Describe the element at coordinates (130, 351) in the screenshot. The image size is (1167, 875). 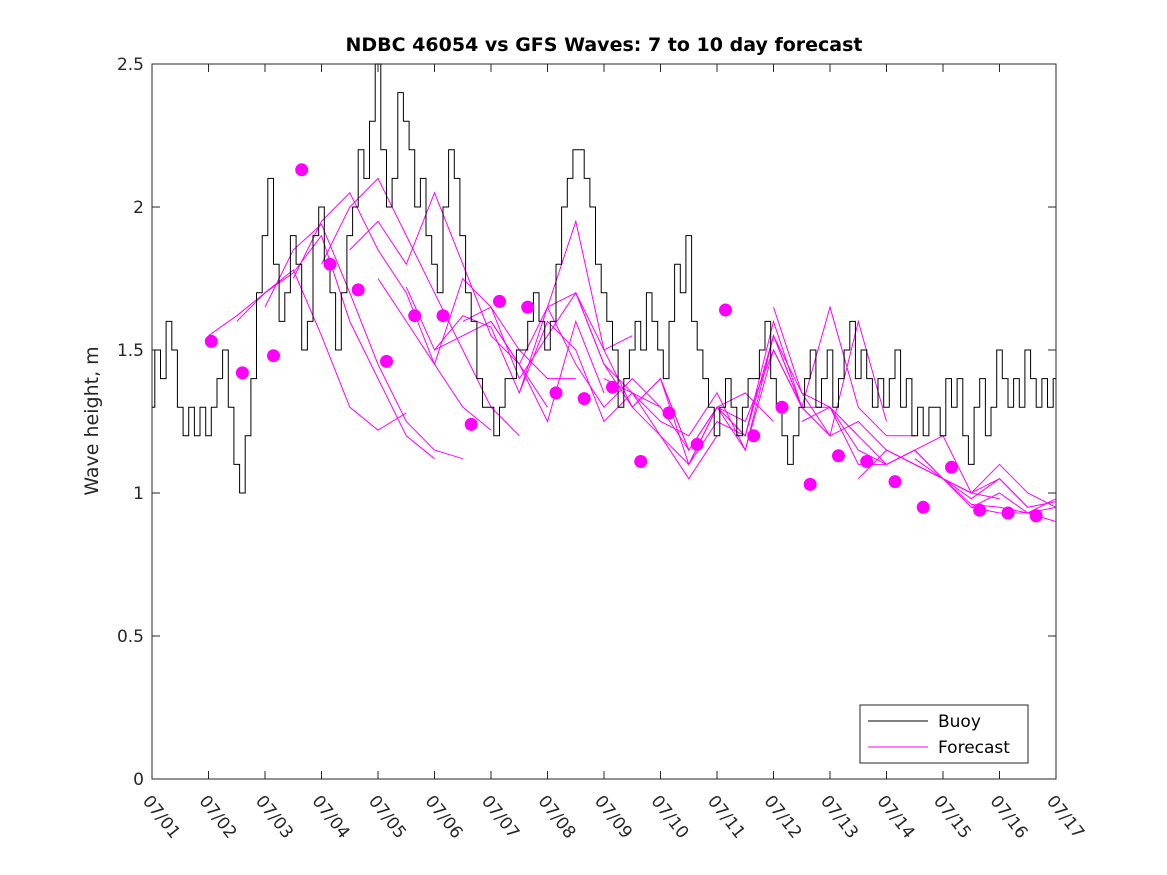
I see `y-tick-label: 1.5` at that location.